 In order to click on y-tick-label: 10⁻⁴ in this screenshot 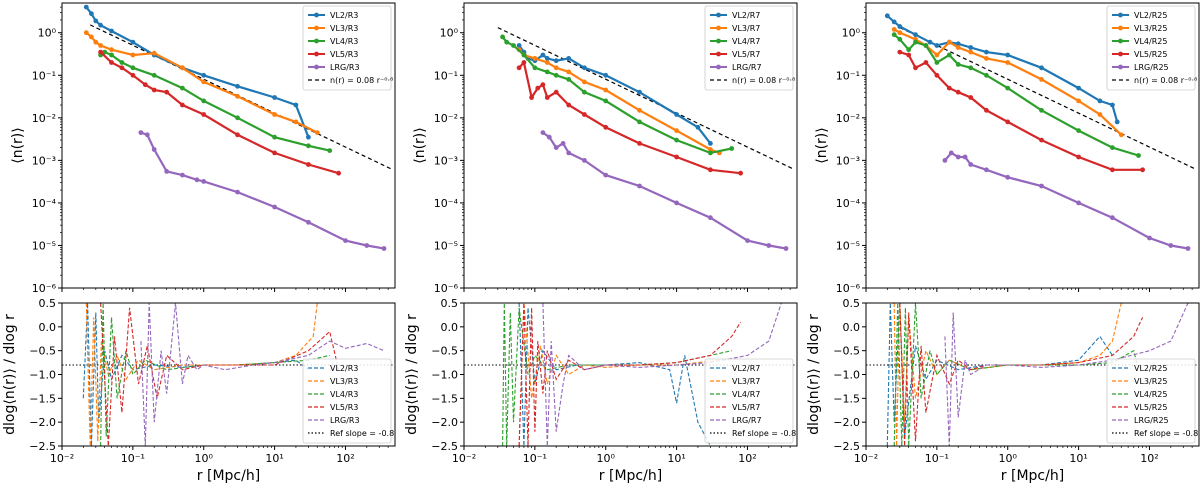, I will do `click(848, 203)`.